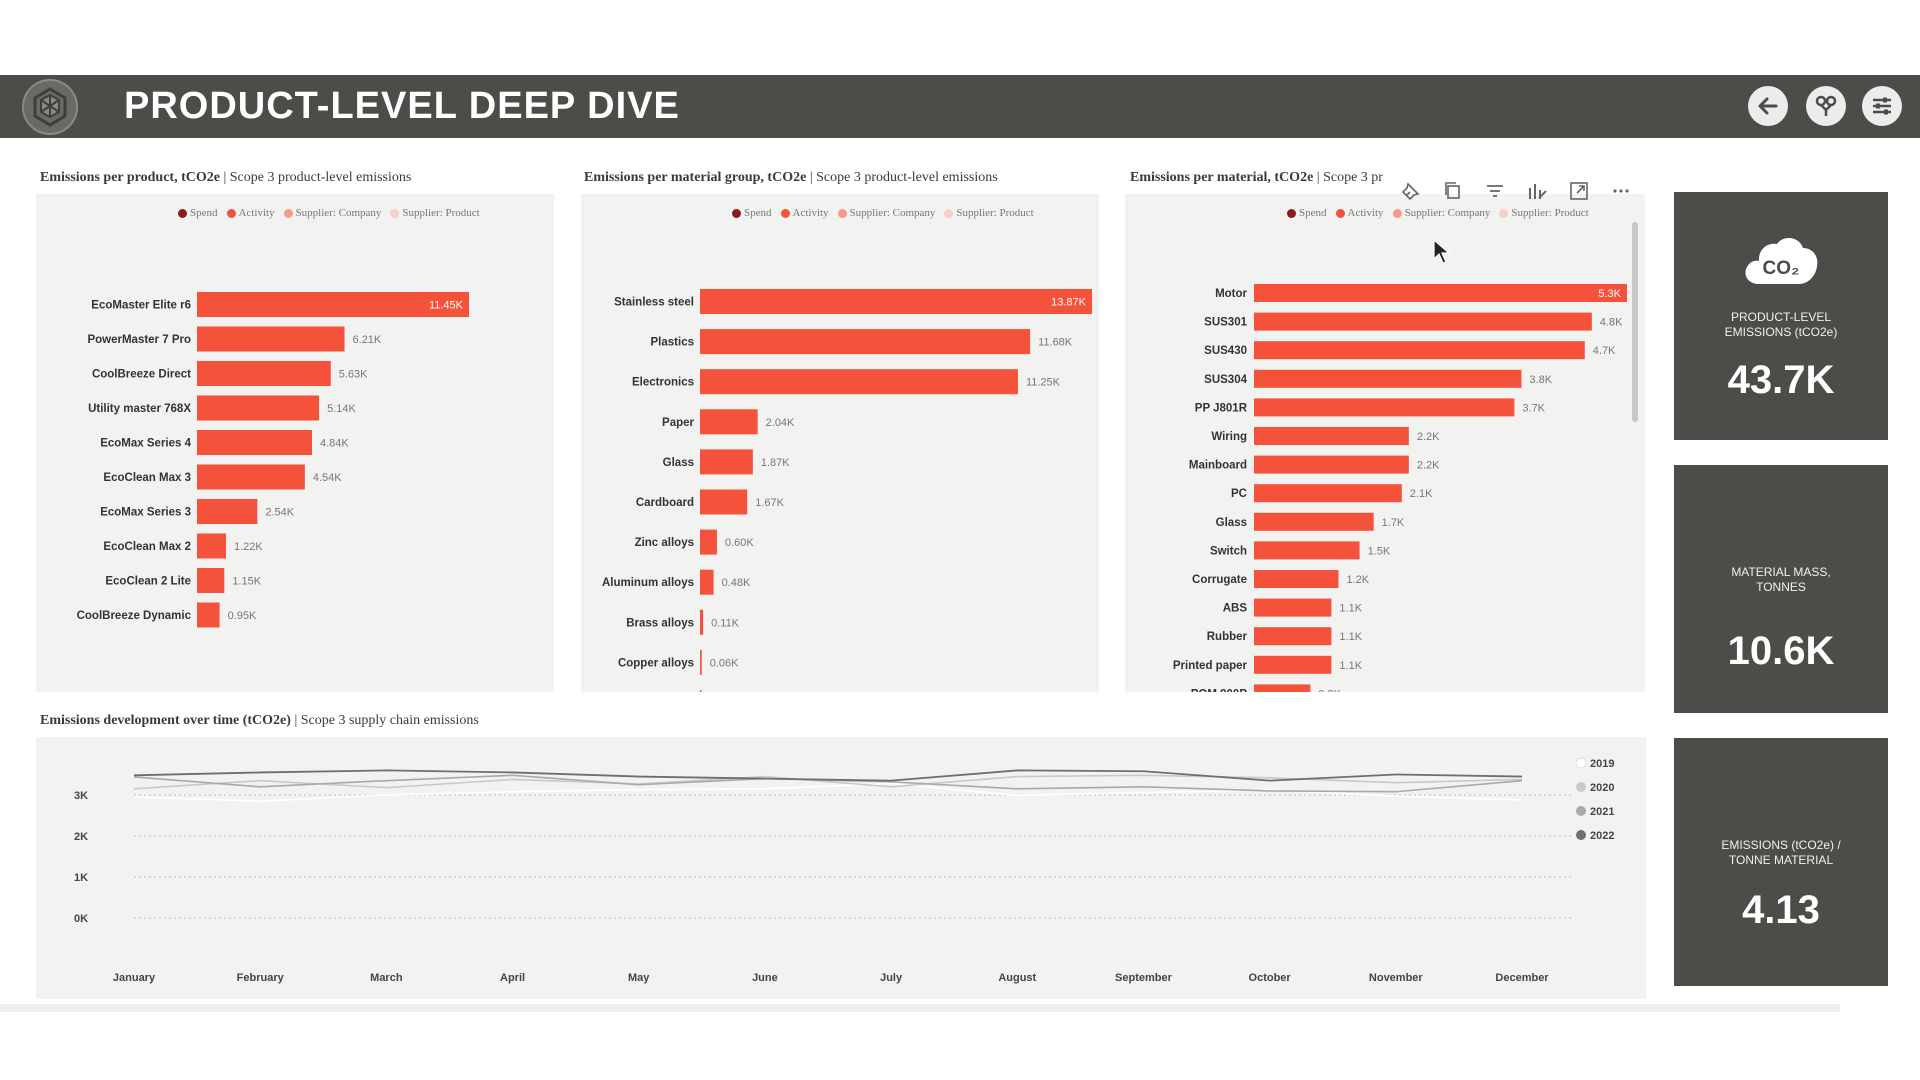  Describe the element at coordinates (1635, 322) in the screenshot. I see `material-chart-scrollbar` at that location.